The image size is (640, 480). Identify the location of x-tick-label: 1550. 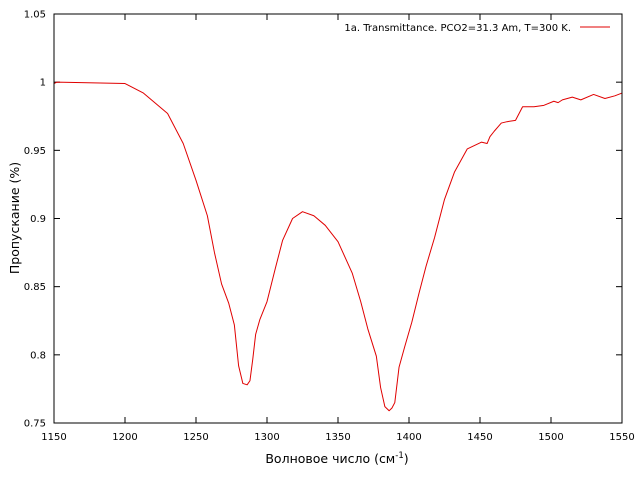
(621, 437).